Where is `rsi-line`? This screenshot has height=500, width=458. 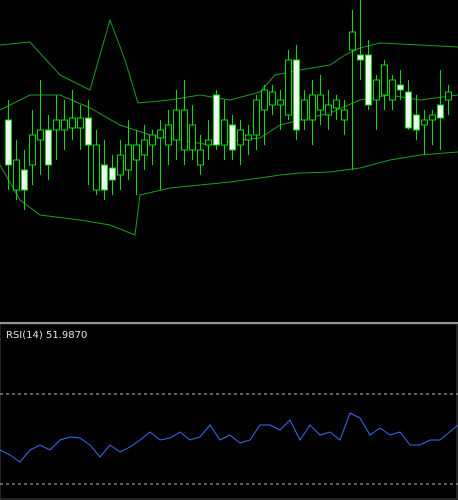 rsi-line is located at coordinates (229, 437).